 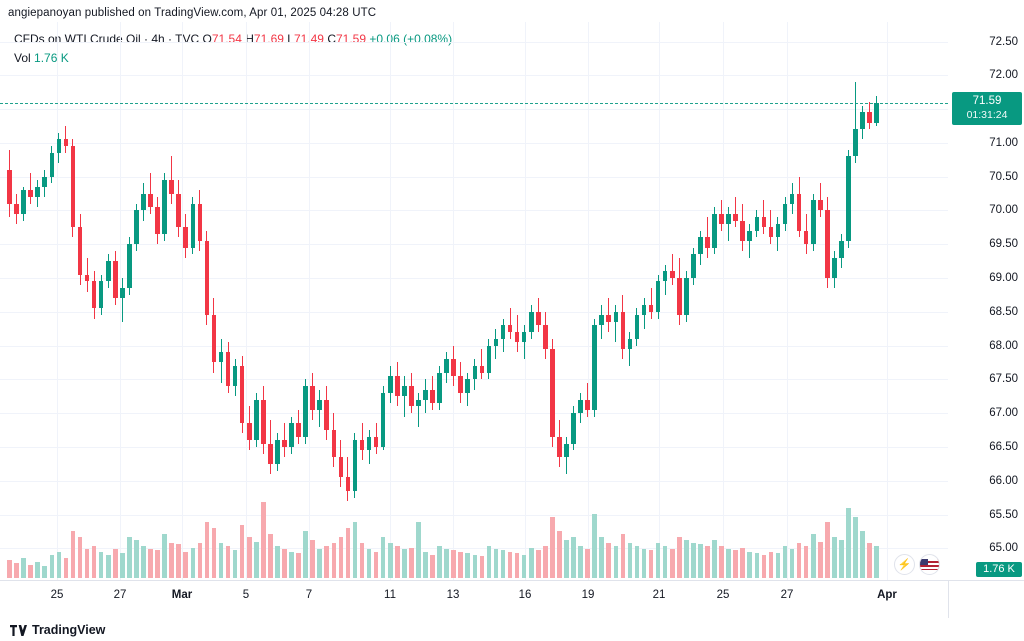 What do you see at coordinates (929, 564) in the screenshot?
I see `flag-icon` at bounding box center [929, 564].